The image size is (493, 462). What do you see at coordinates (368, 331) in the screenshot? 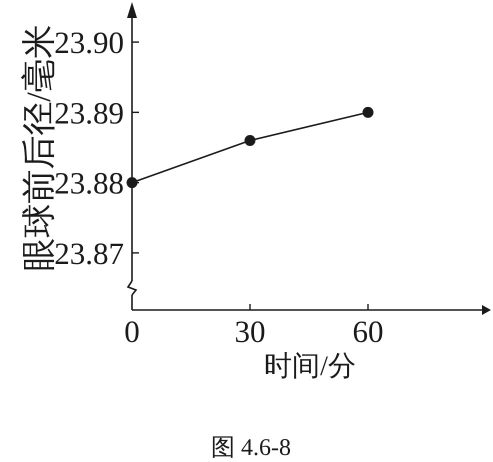
I see `x-tick-label: 60` at bounding box center [368, 331].